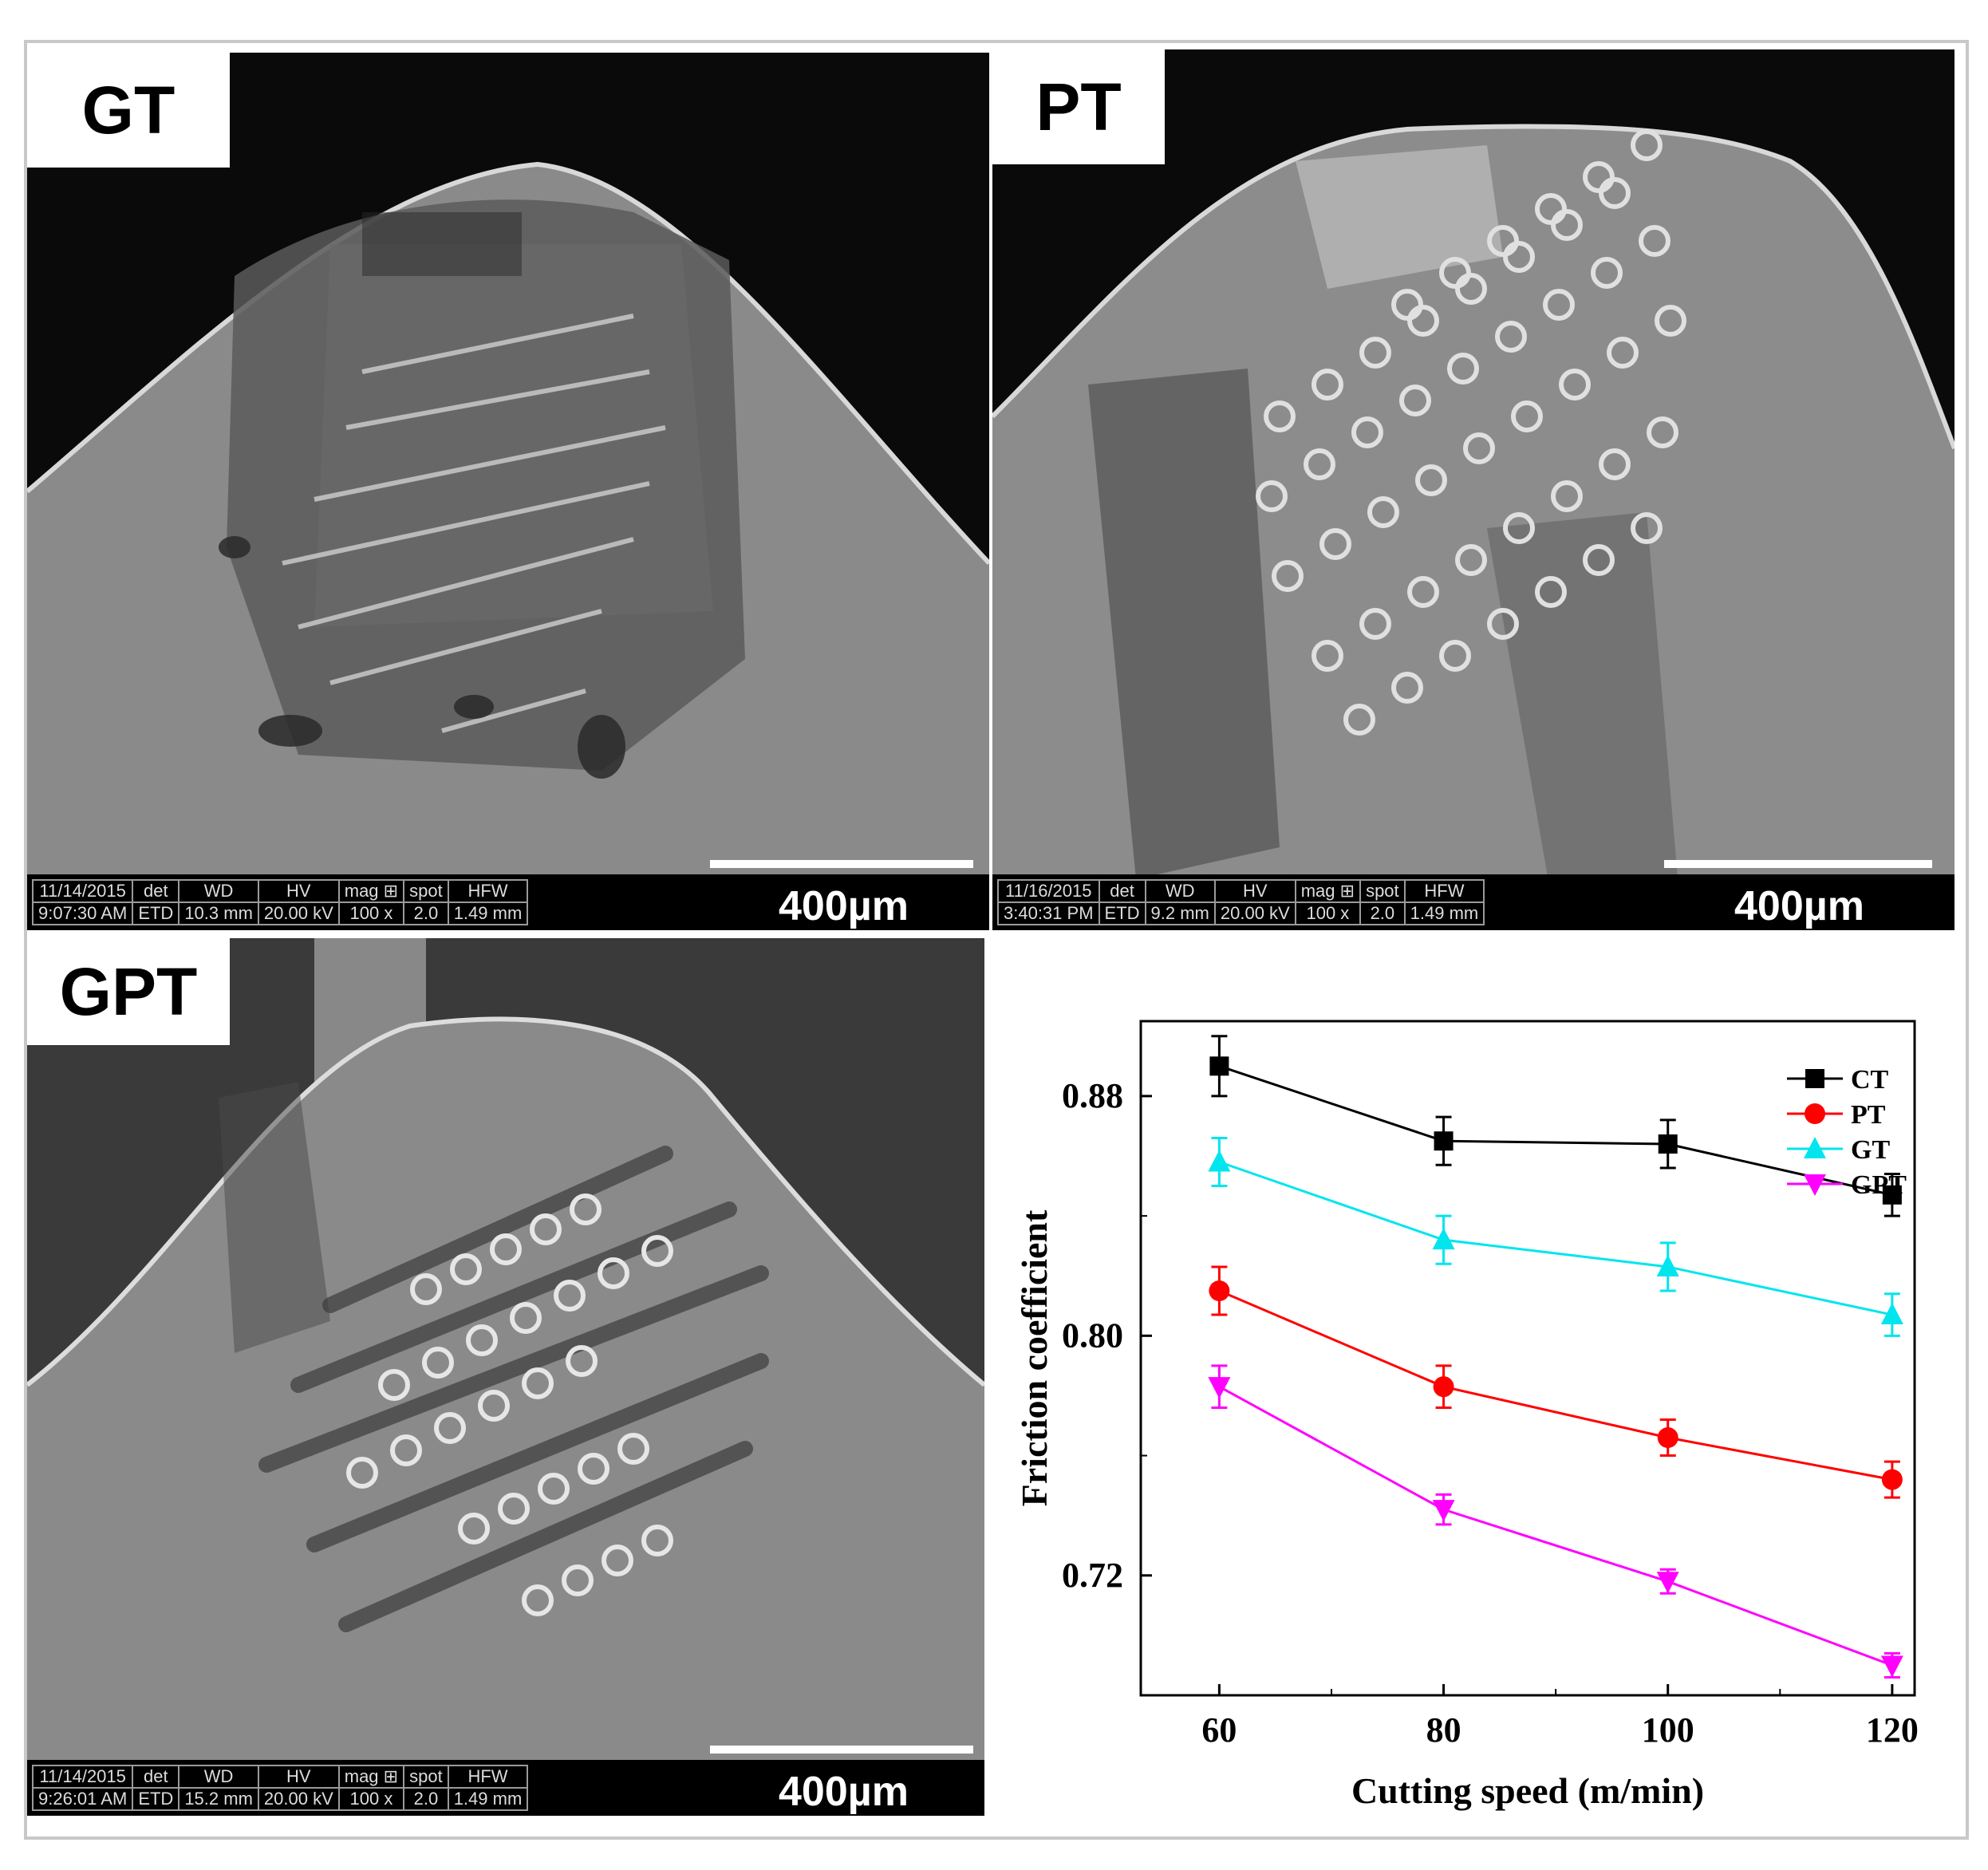  Describe the element at coordinates (156, 891) in the screenshot. I see `databar-det-header: det` at that location.